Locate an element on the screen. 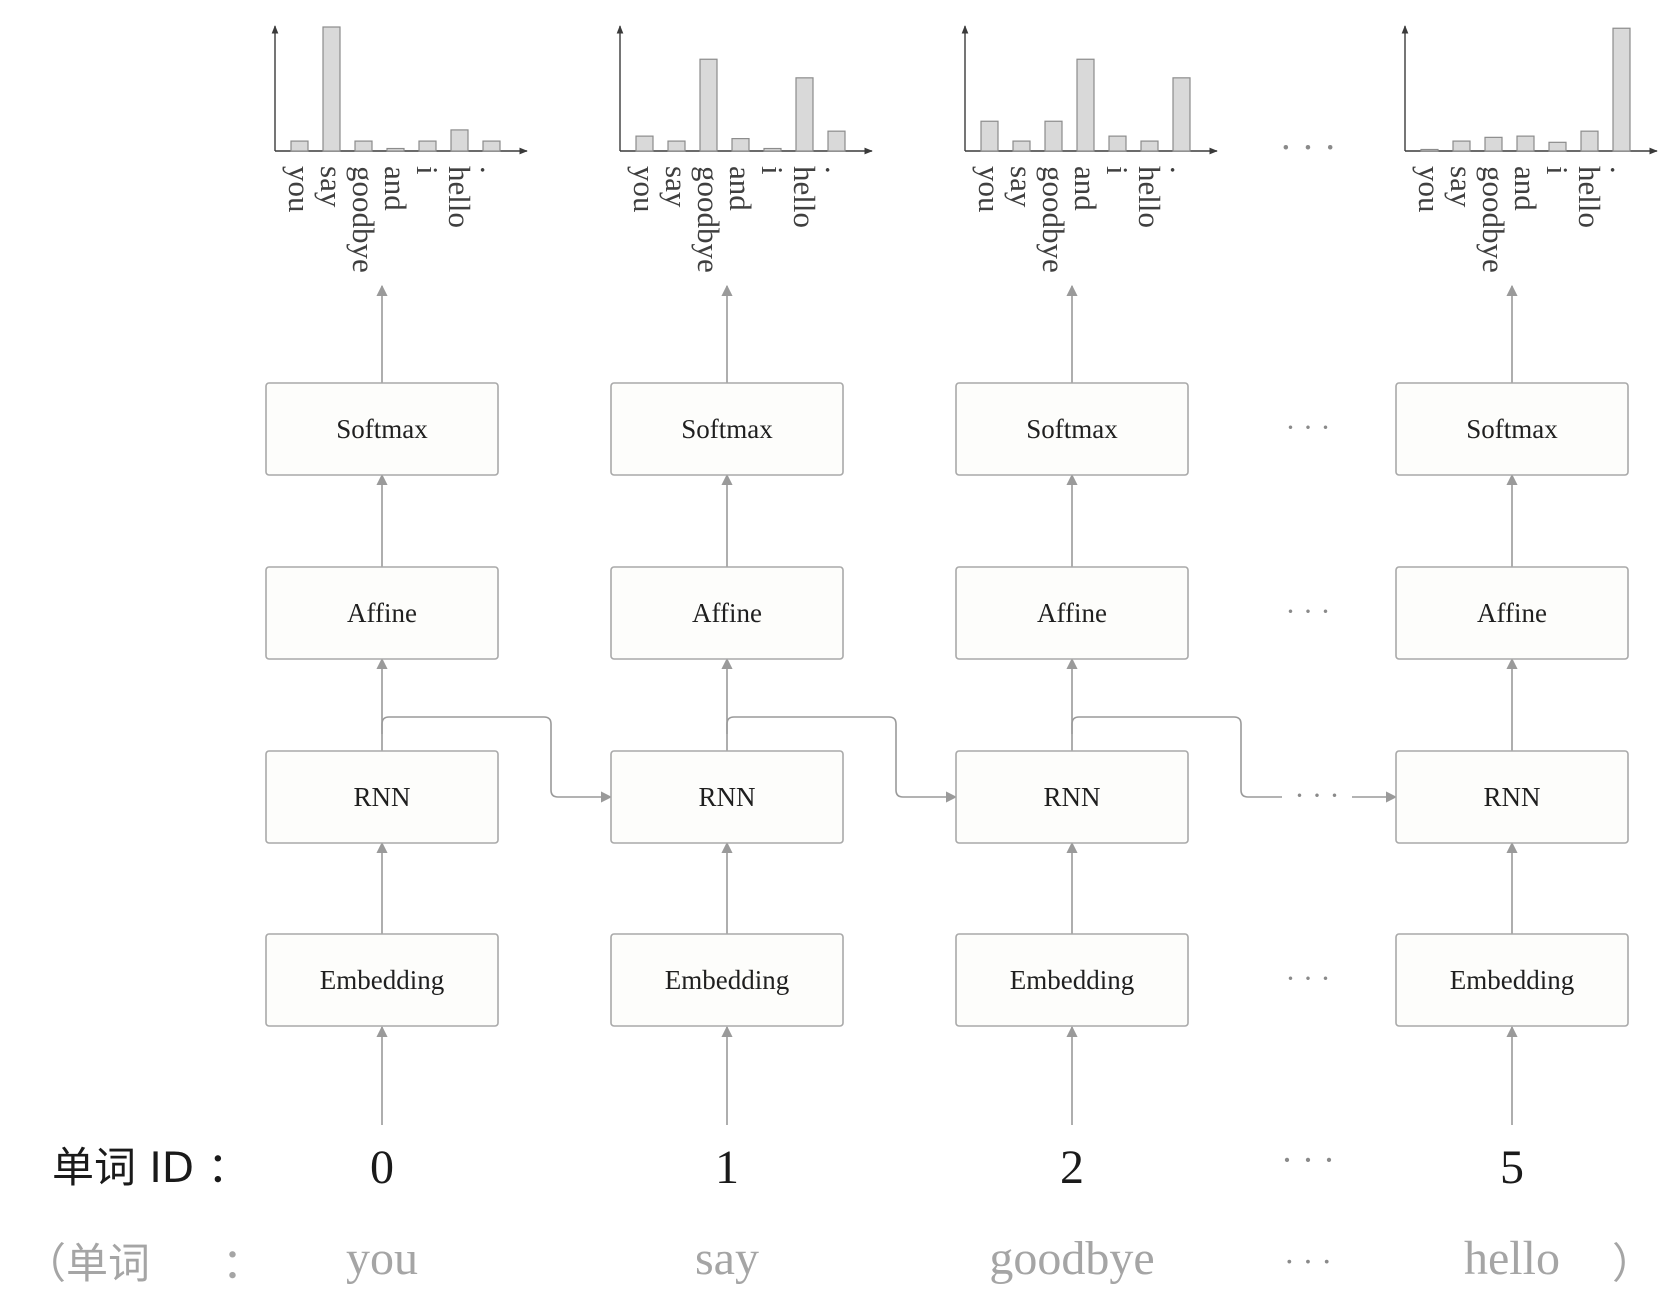  input-word-value: hello is located at coordinates (1512, 1258).